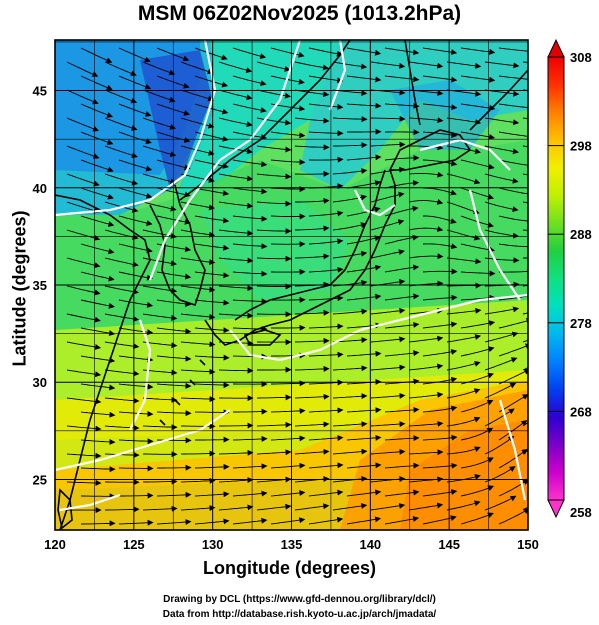  Describe the element at coordinates (449, 544) in the screenshot. I see `x-tick-label-145: 145` at that location.